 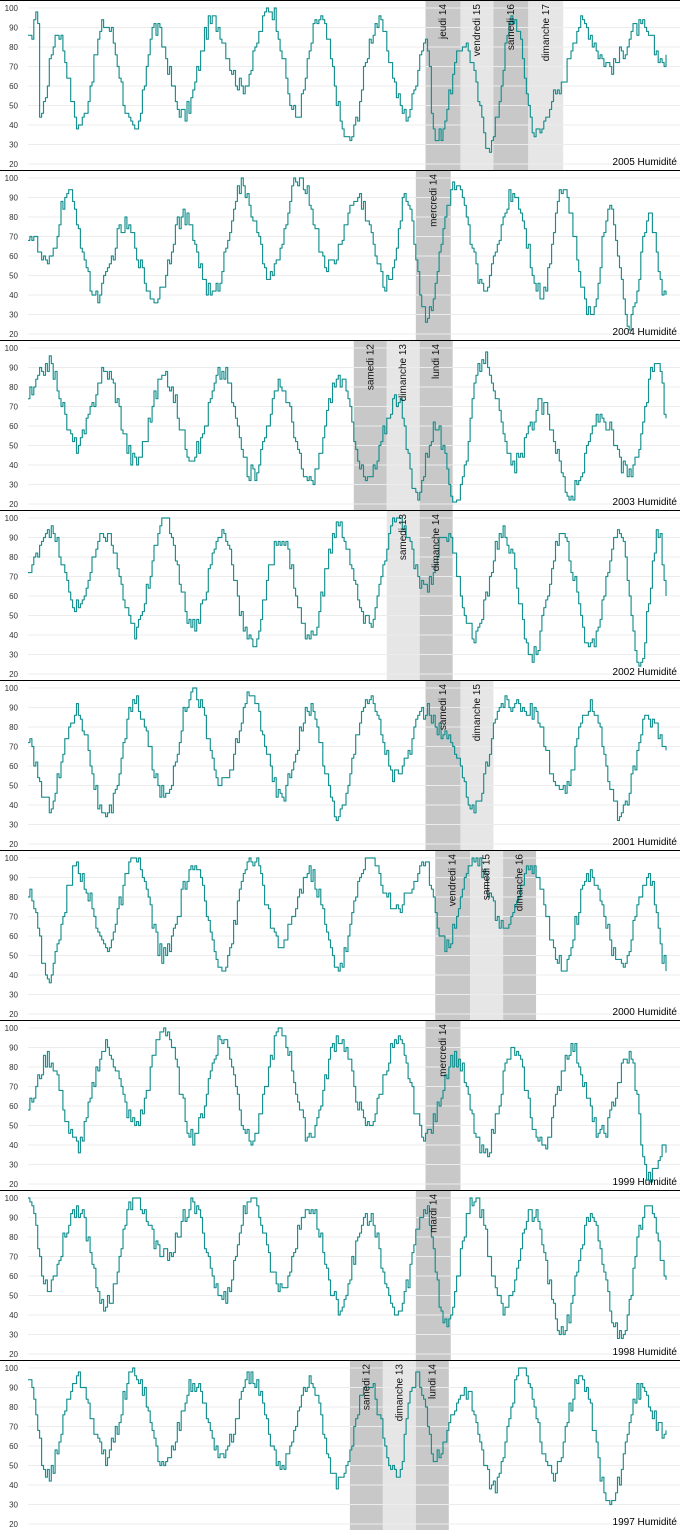 I want to click on panel-caption: 2002 Humidité, so click(x=645, y=672).